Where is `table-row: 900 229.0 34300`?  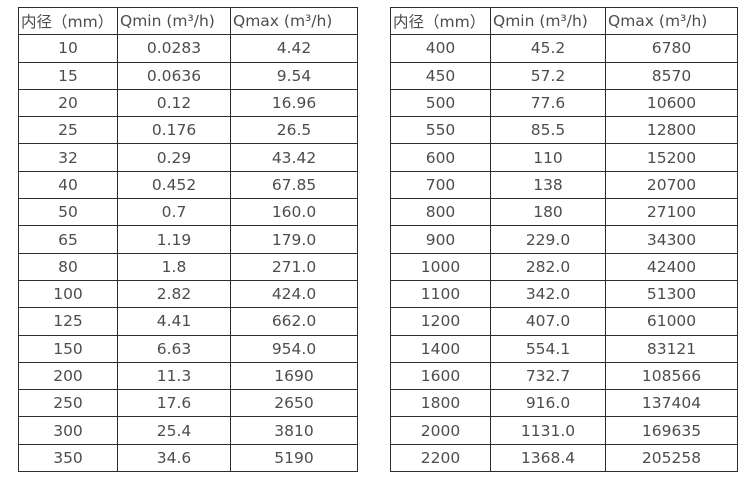
table-row: 900 229.0 34300 is located at coordinates (564, 239).